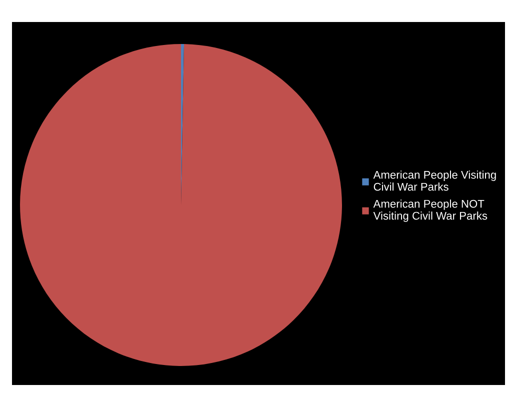 The image size is (512, 400). Describe the element at coordinates (434, 180) in the screenshot. I see `legend-label: American People Visiting Civil War Parks` at that location.